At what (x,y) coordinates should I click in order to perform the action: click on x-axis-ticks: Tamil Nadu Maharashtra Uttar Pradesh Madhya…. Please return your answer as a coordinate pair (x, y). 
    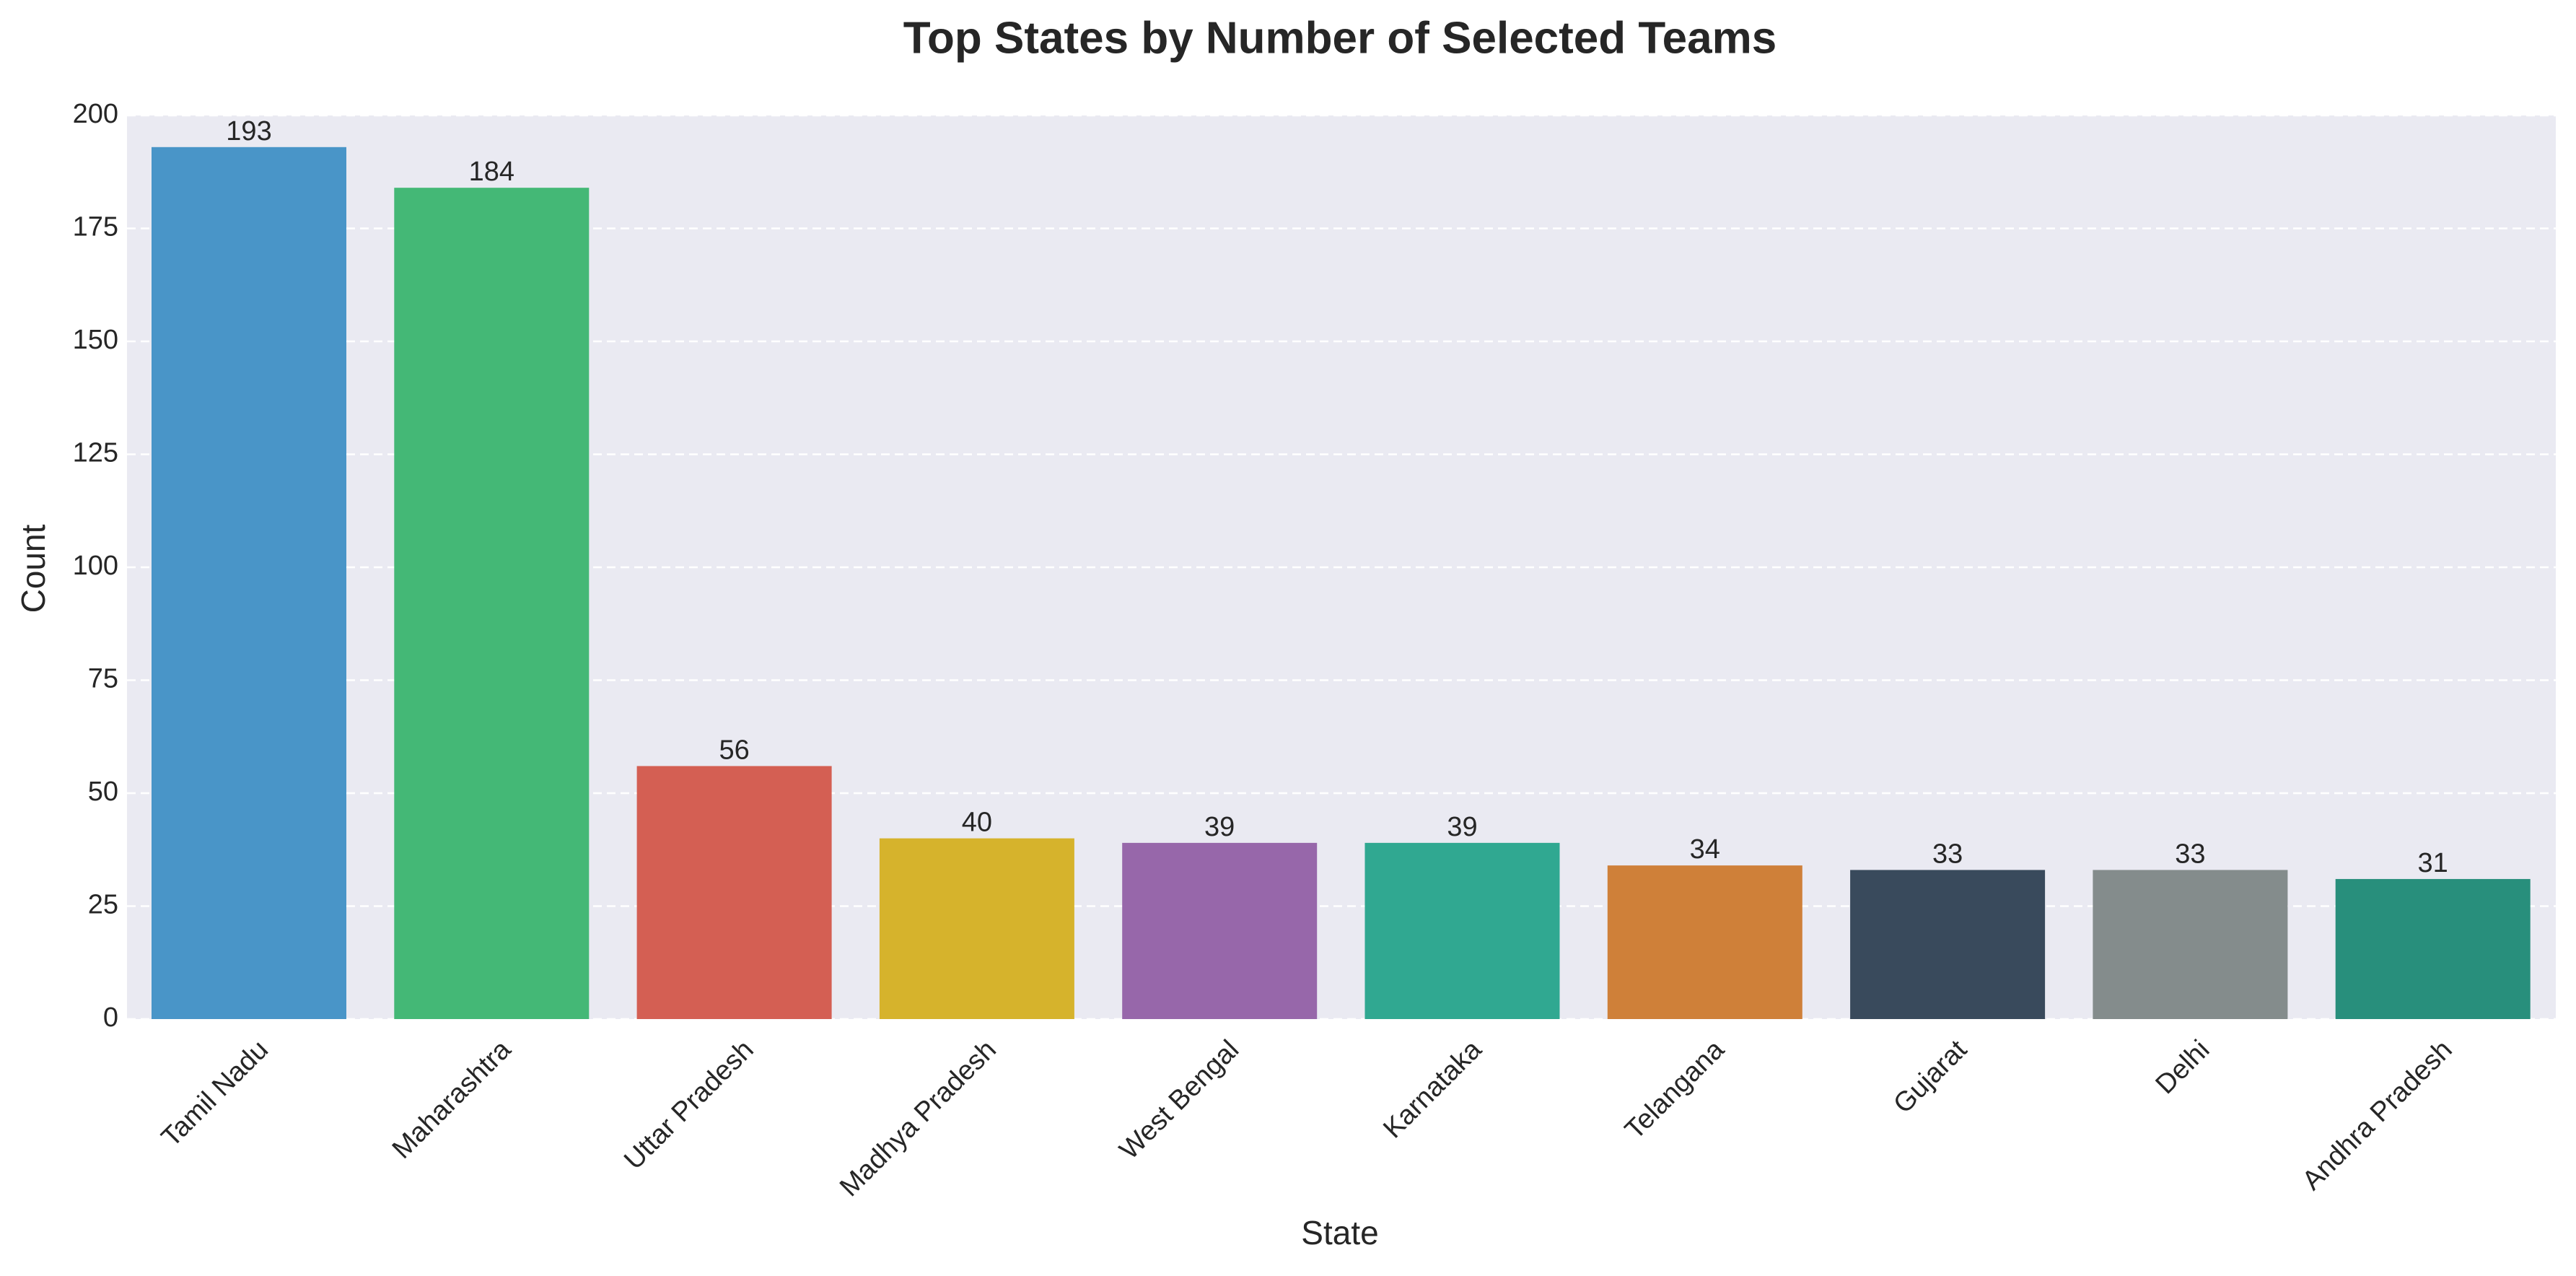
    Looking at the image, I should click on (1307, 1118).